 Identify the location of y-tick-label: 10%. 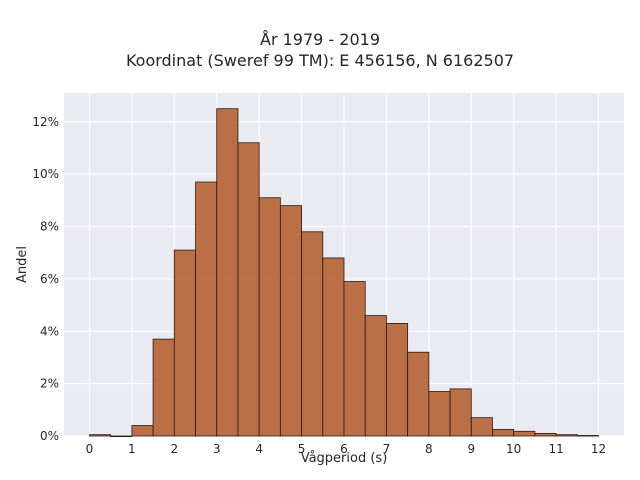
(45, 174).